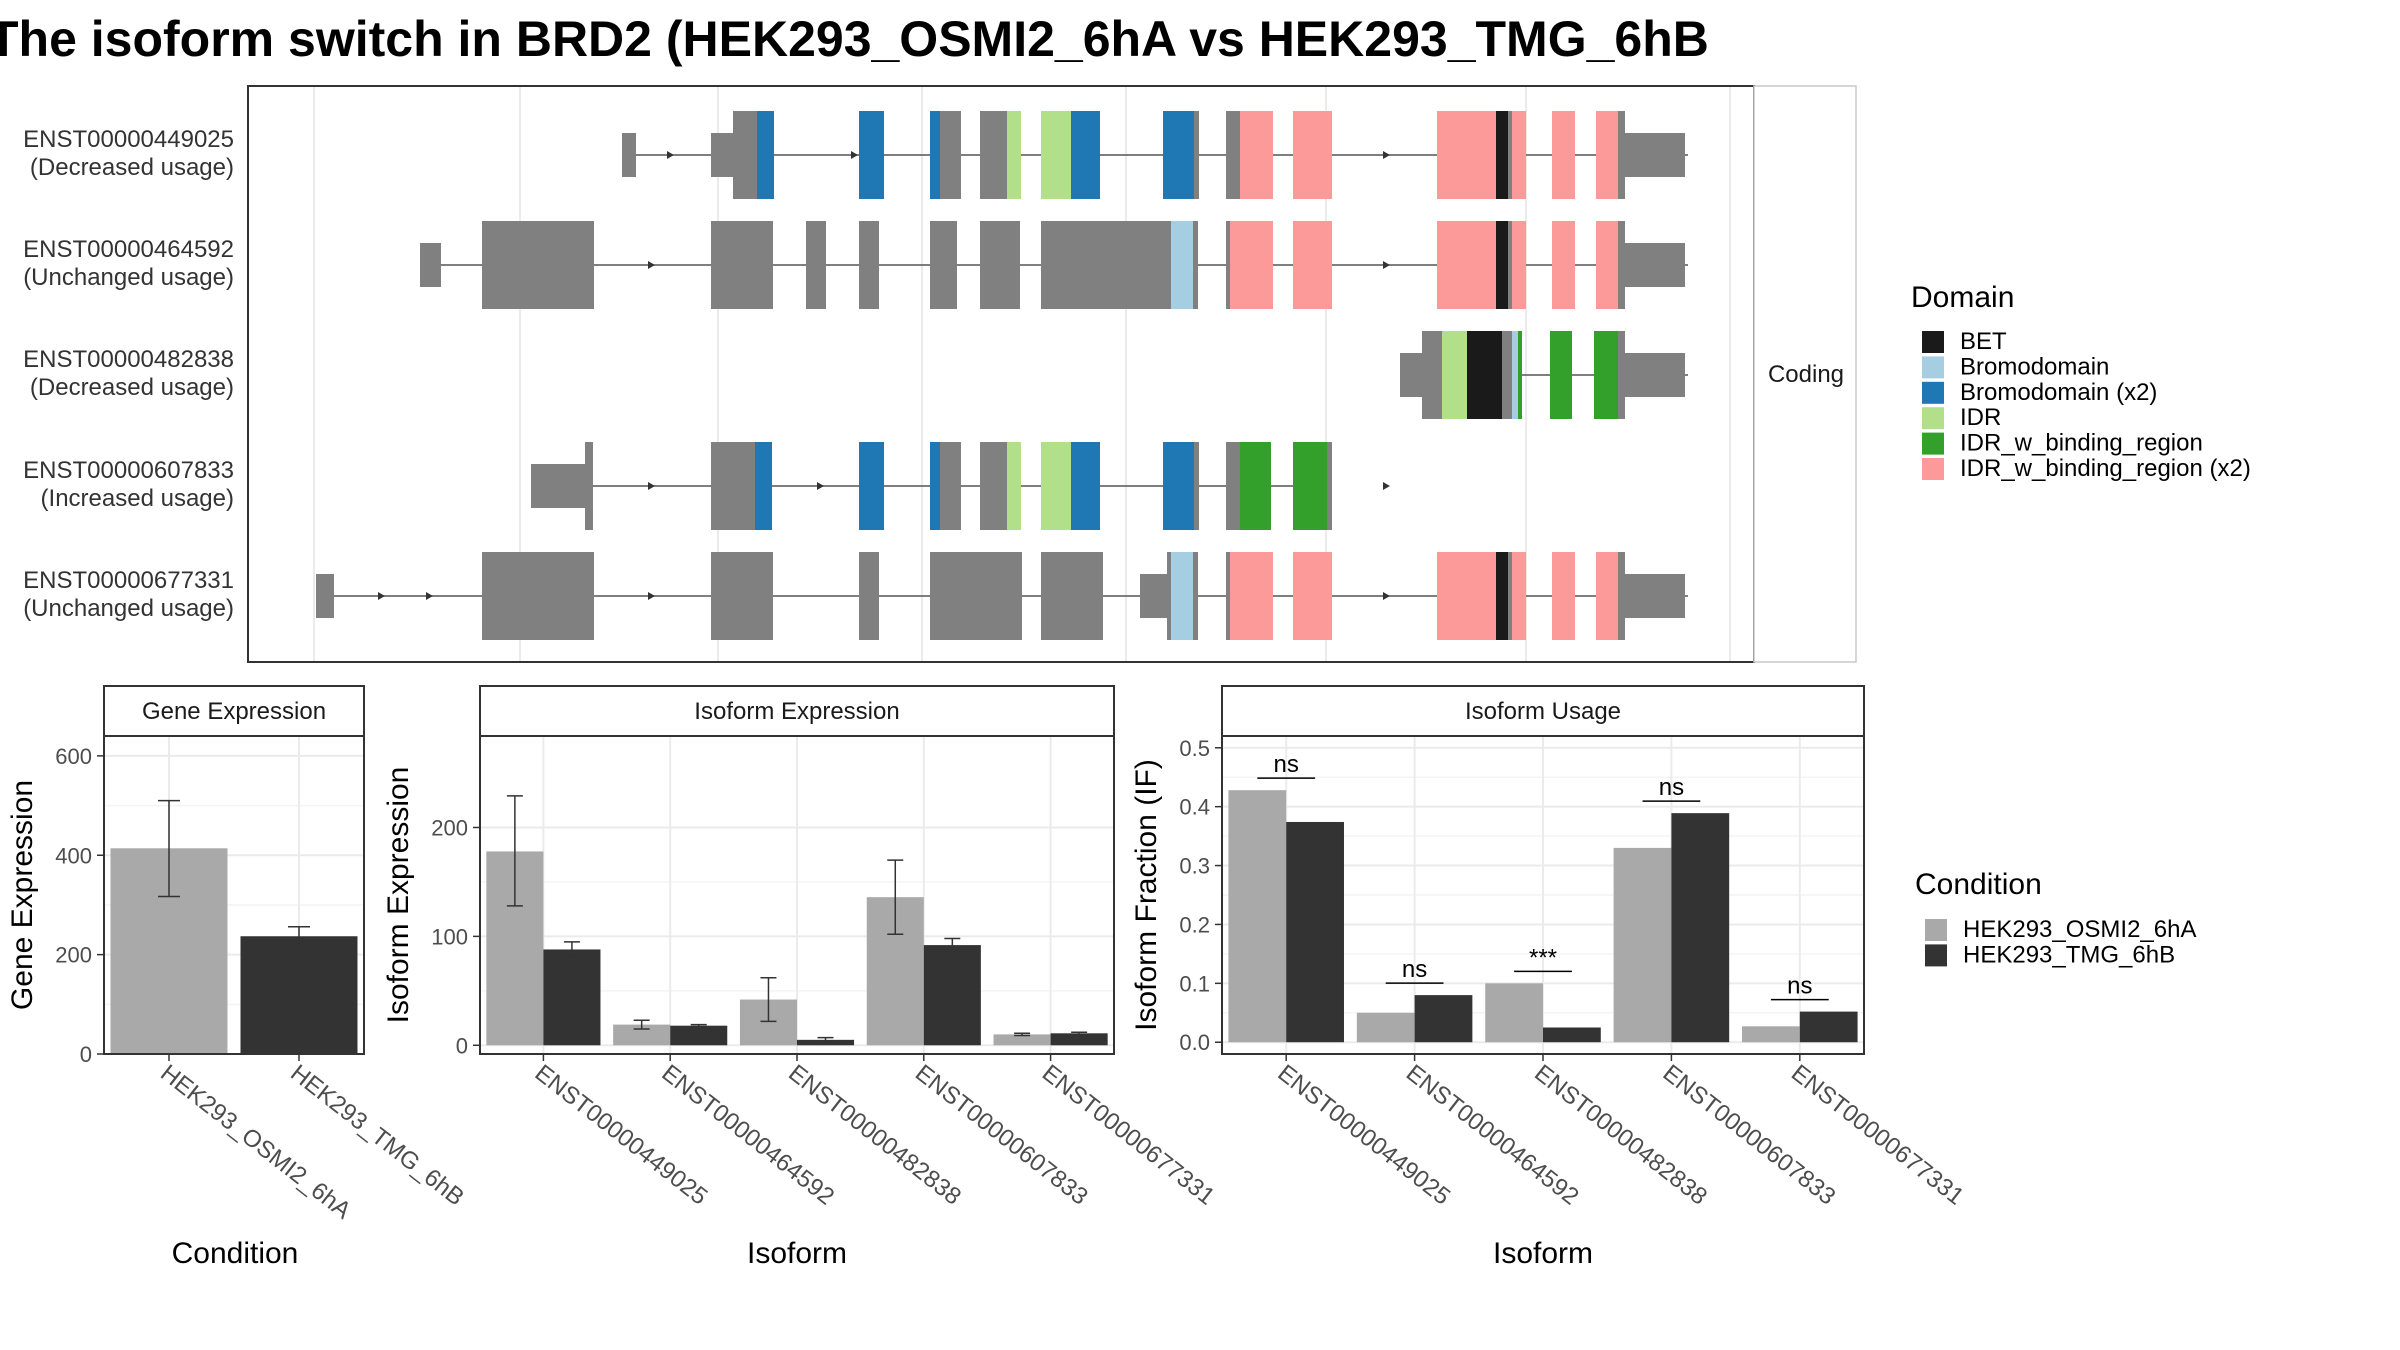  Describe the element at coordinates (1936, 930) in the screenshot. I see `condition-legend-swatch` at that location.